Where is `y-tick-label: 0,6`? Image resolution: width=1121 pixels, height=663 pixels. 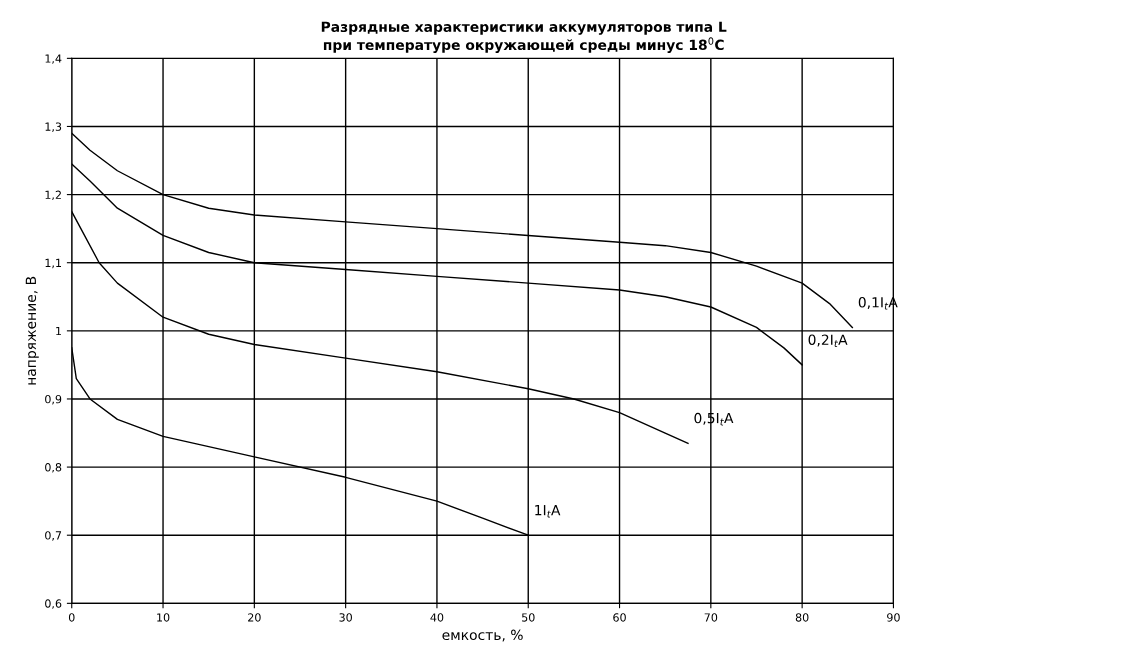
y-tick-label: 0,6 is located at coordinates (53, 604).